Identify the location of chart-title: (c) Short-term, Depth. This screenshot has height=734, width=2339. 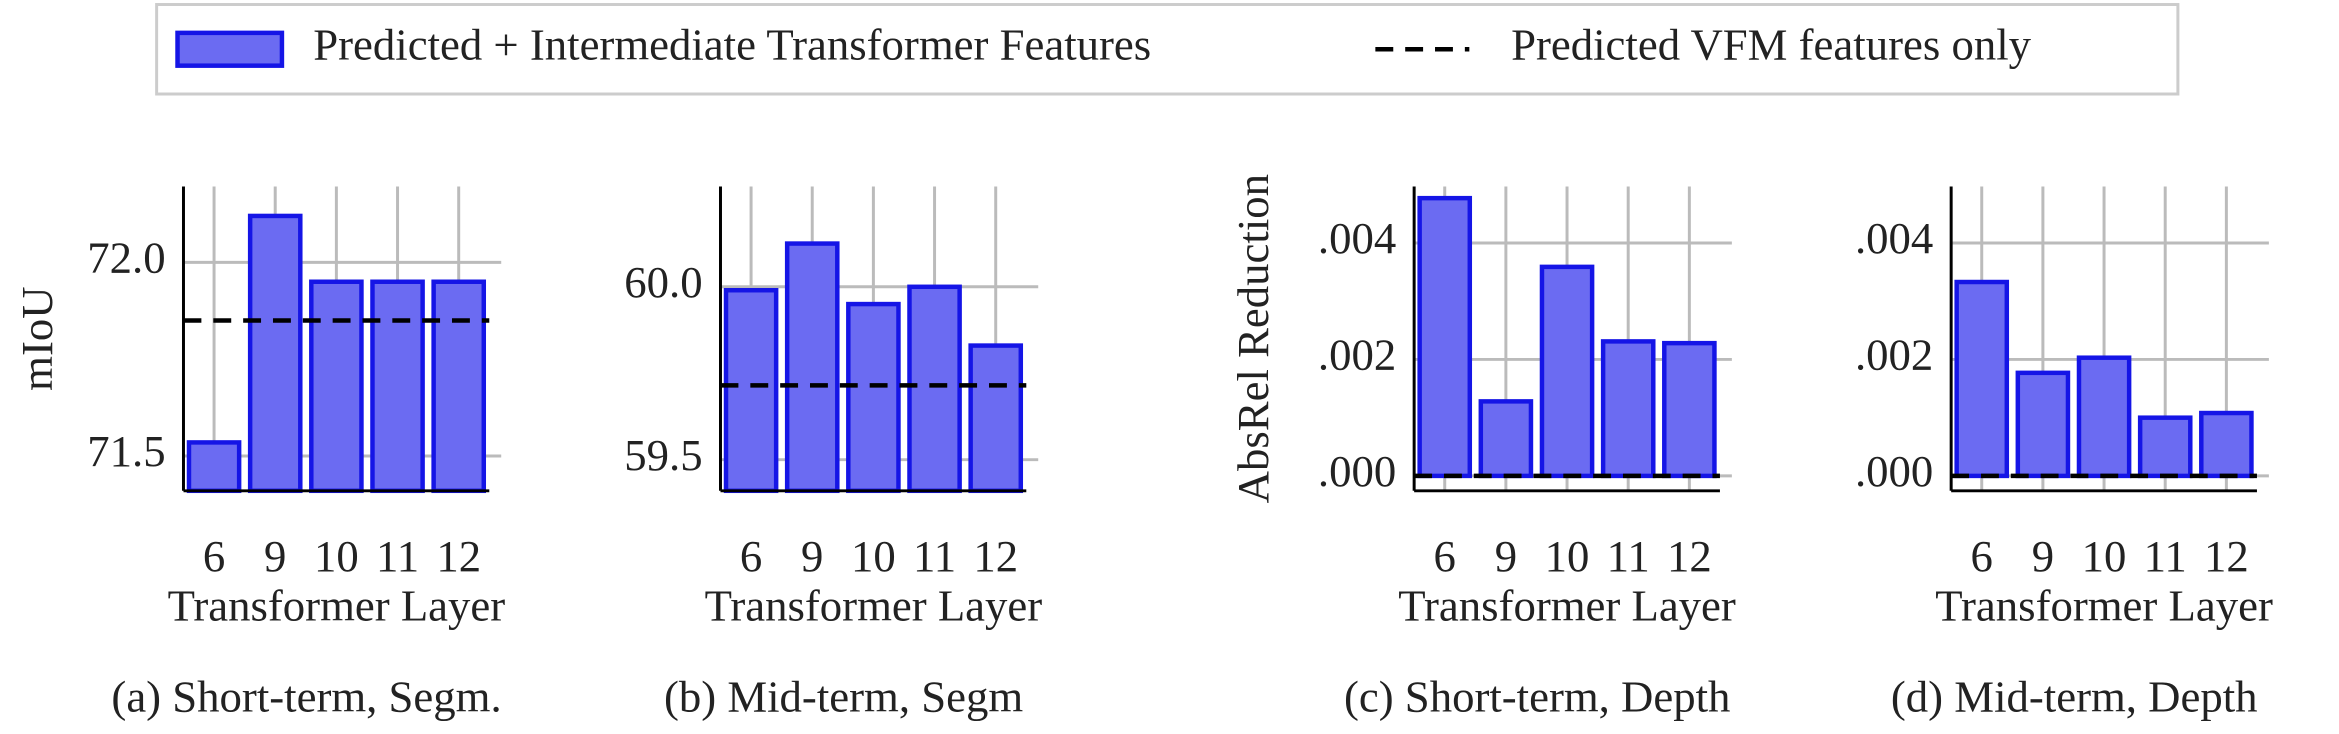
(1537, 696).